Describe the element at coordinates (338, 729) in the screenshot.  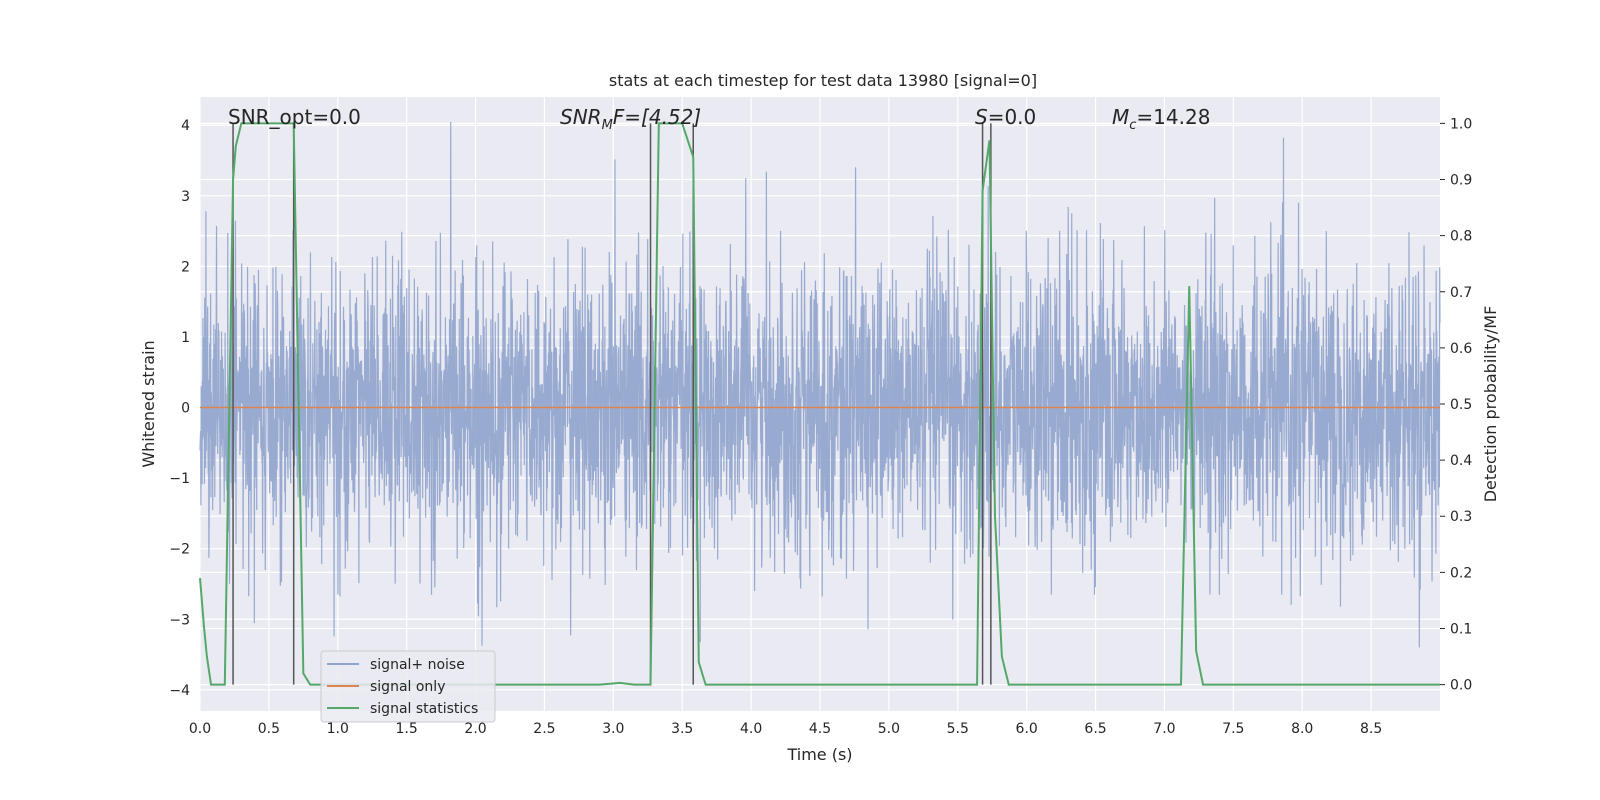
I see `x-tick-label: 1.0` at that location.